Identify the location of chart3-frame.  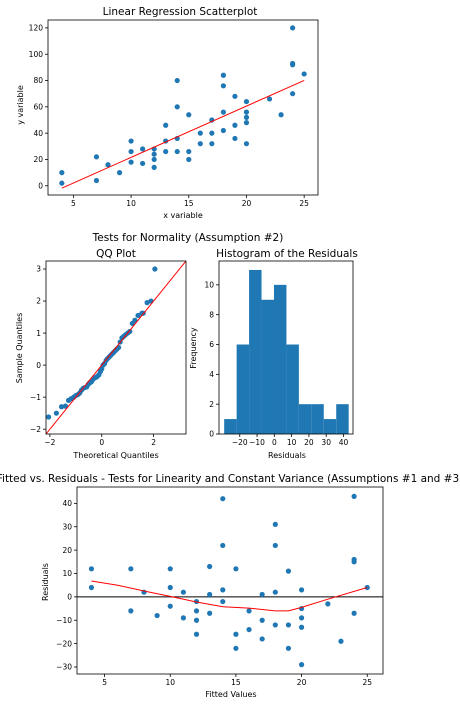
(286, 347).